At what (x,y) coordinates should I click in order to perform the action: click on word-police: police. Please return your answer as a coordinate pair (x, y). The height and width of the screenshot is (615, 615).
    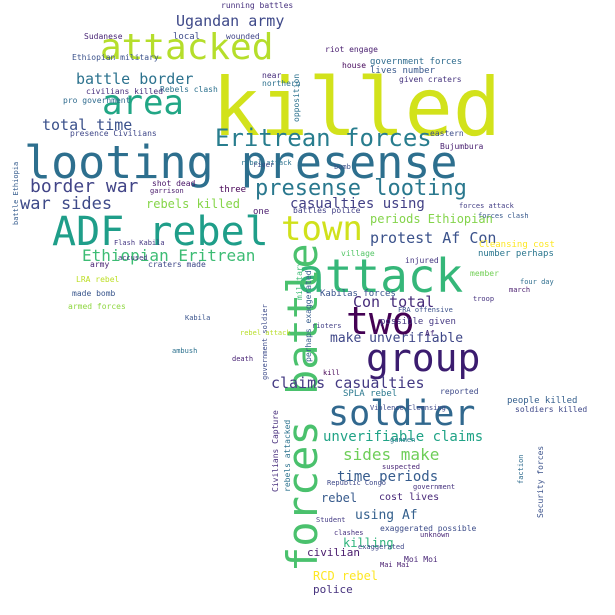
    Looking at the image, I should click on (333, 589).